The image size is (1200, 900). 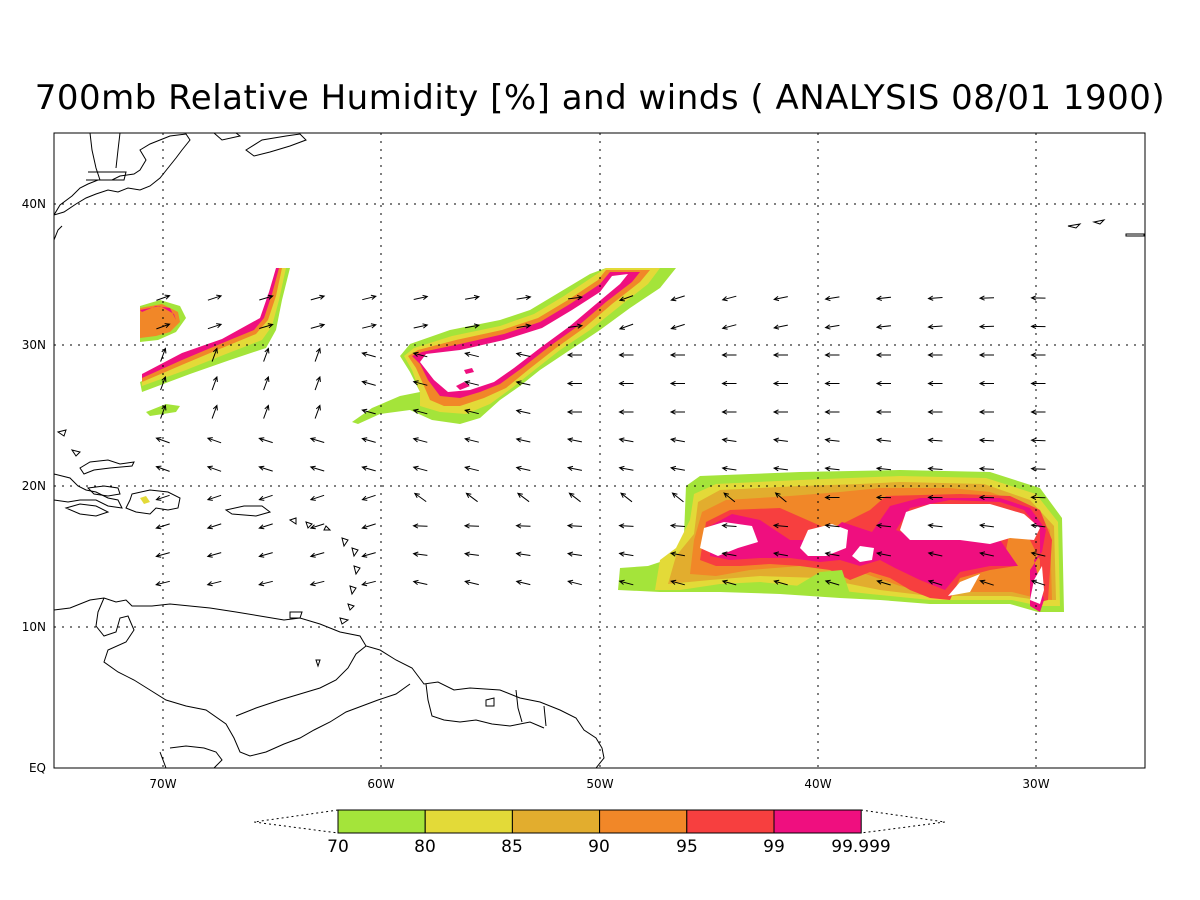 What do you see at coordinates (817, 784) in the screenshot?
I see `lon-tick-label: 40W` at bounding box center [817, 784].